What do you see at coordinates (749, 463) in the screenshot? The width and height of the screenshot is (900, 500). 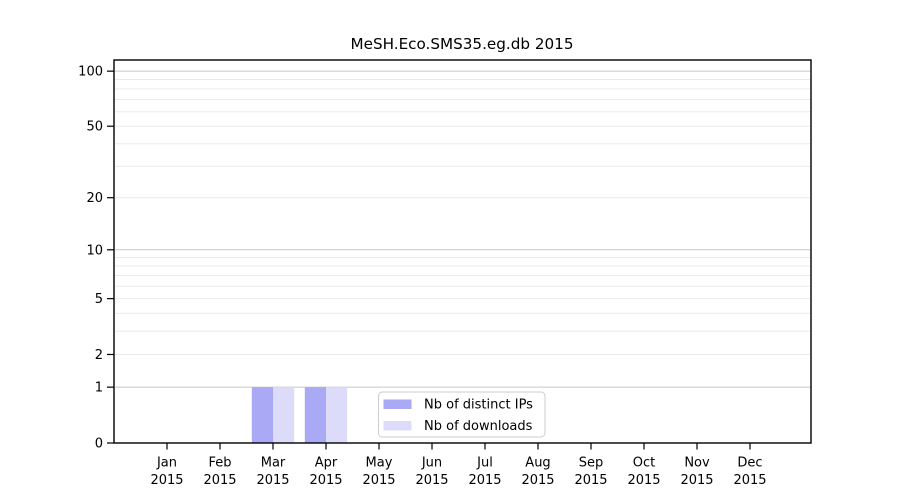 I see `x-tick-label-month: Dec` at bounding box center [749, 463].